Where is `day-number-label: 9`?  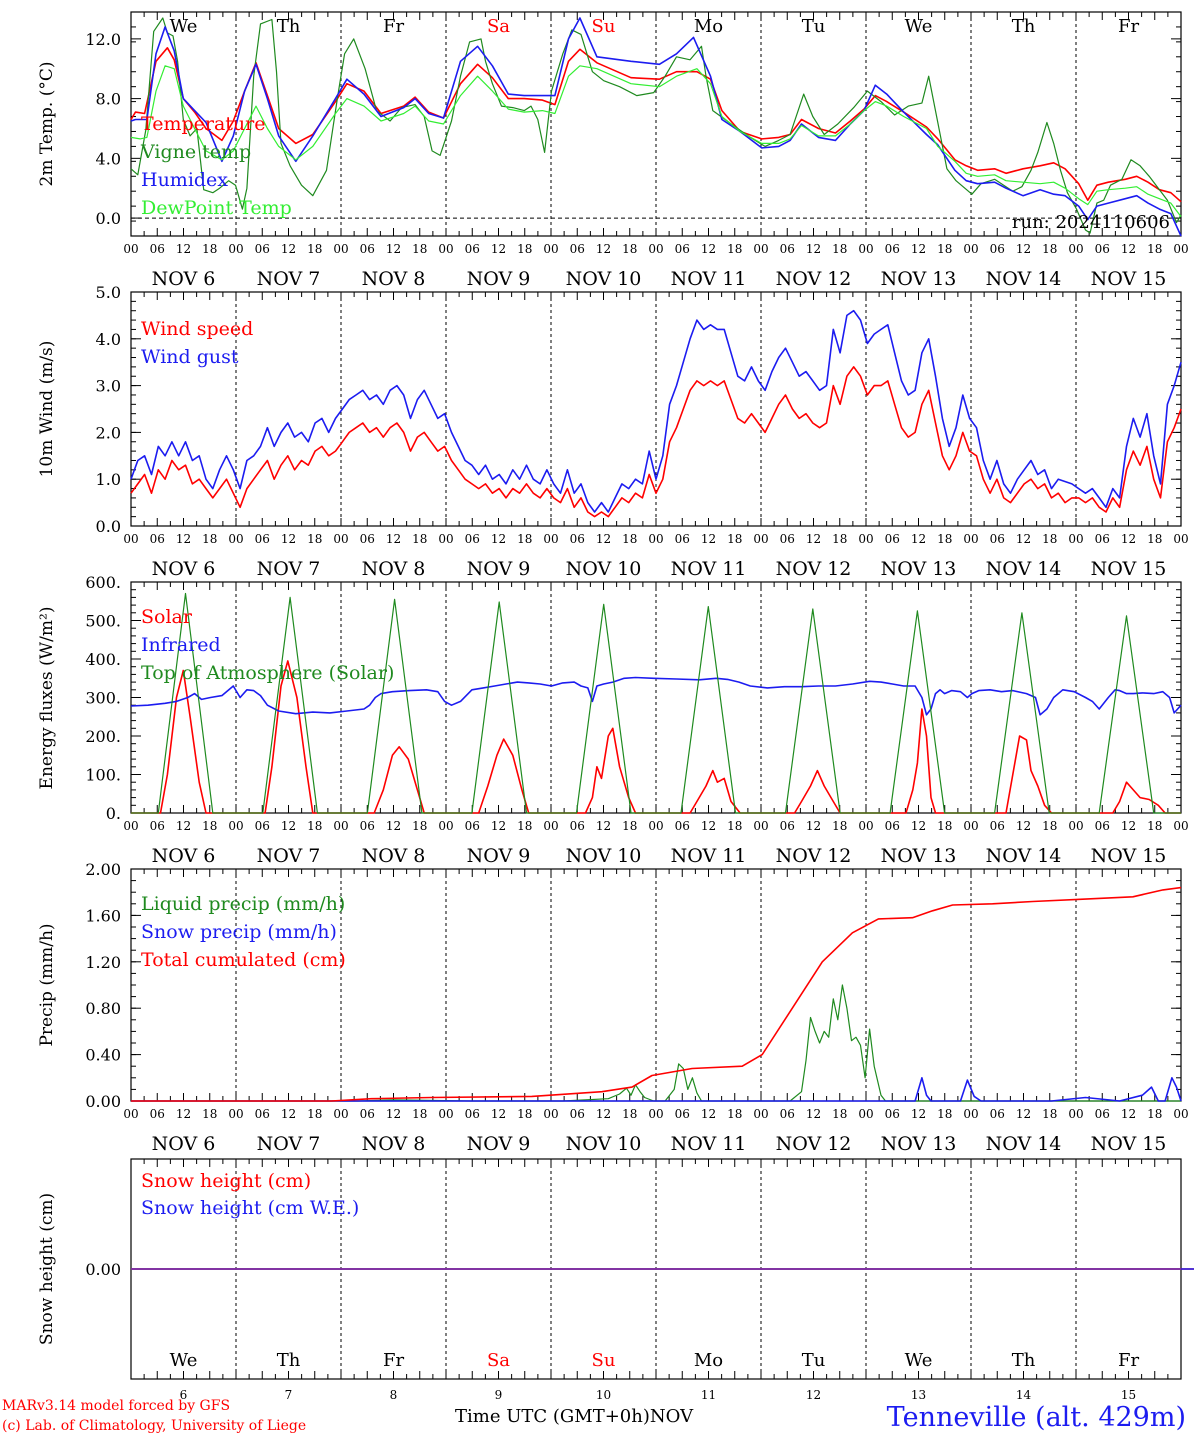
day-number-label: 9 is located at coordinates (499, 1395).